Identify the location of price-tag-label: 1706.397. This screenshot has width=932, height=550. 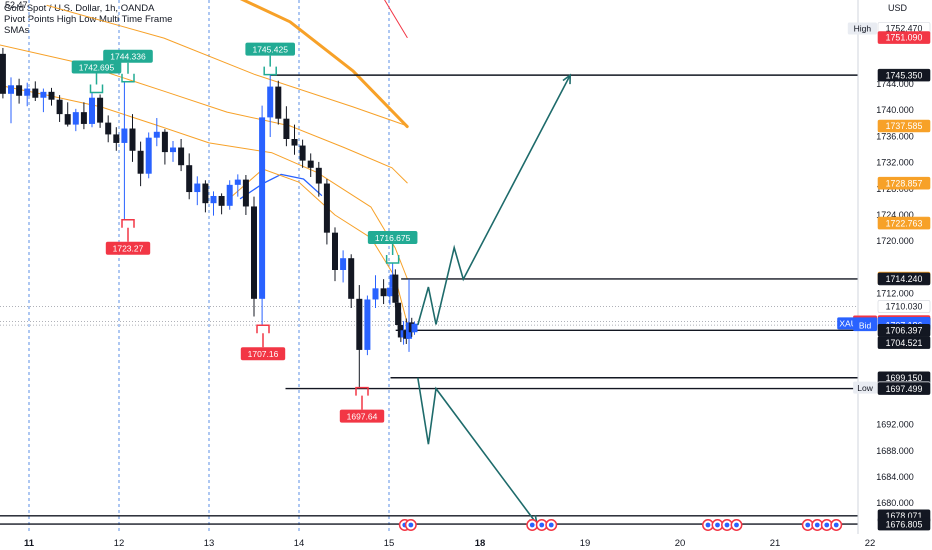
(904, 330).